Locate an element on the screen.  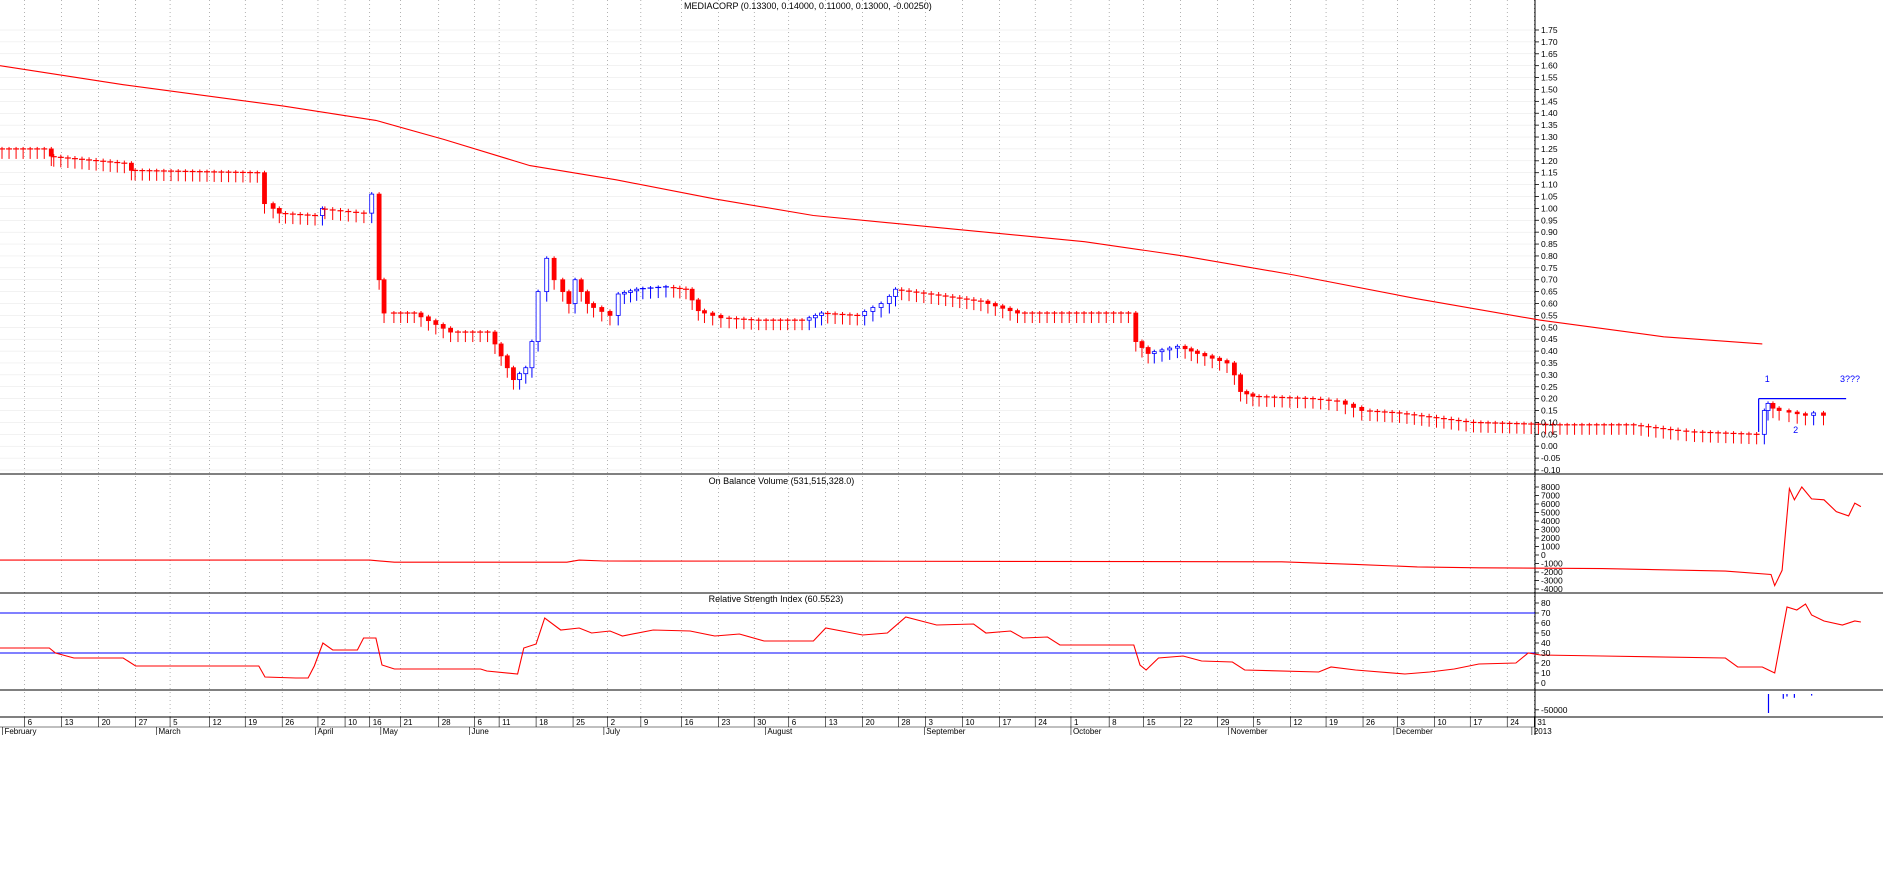
rsi-axis-tick-label: 80 is located at coordinates (1546, 603).